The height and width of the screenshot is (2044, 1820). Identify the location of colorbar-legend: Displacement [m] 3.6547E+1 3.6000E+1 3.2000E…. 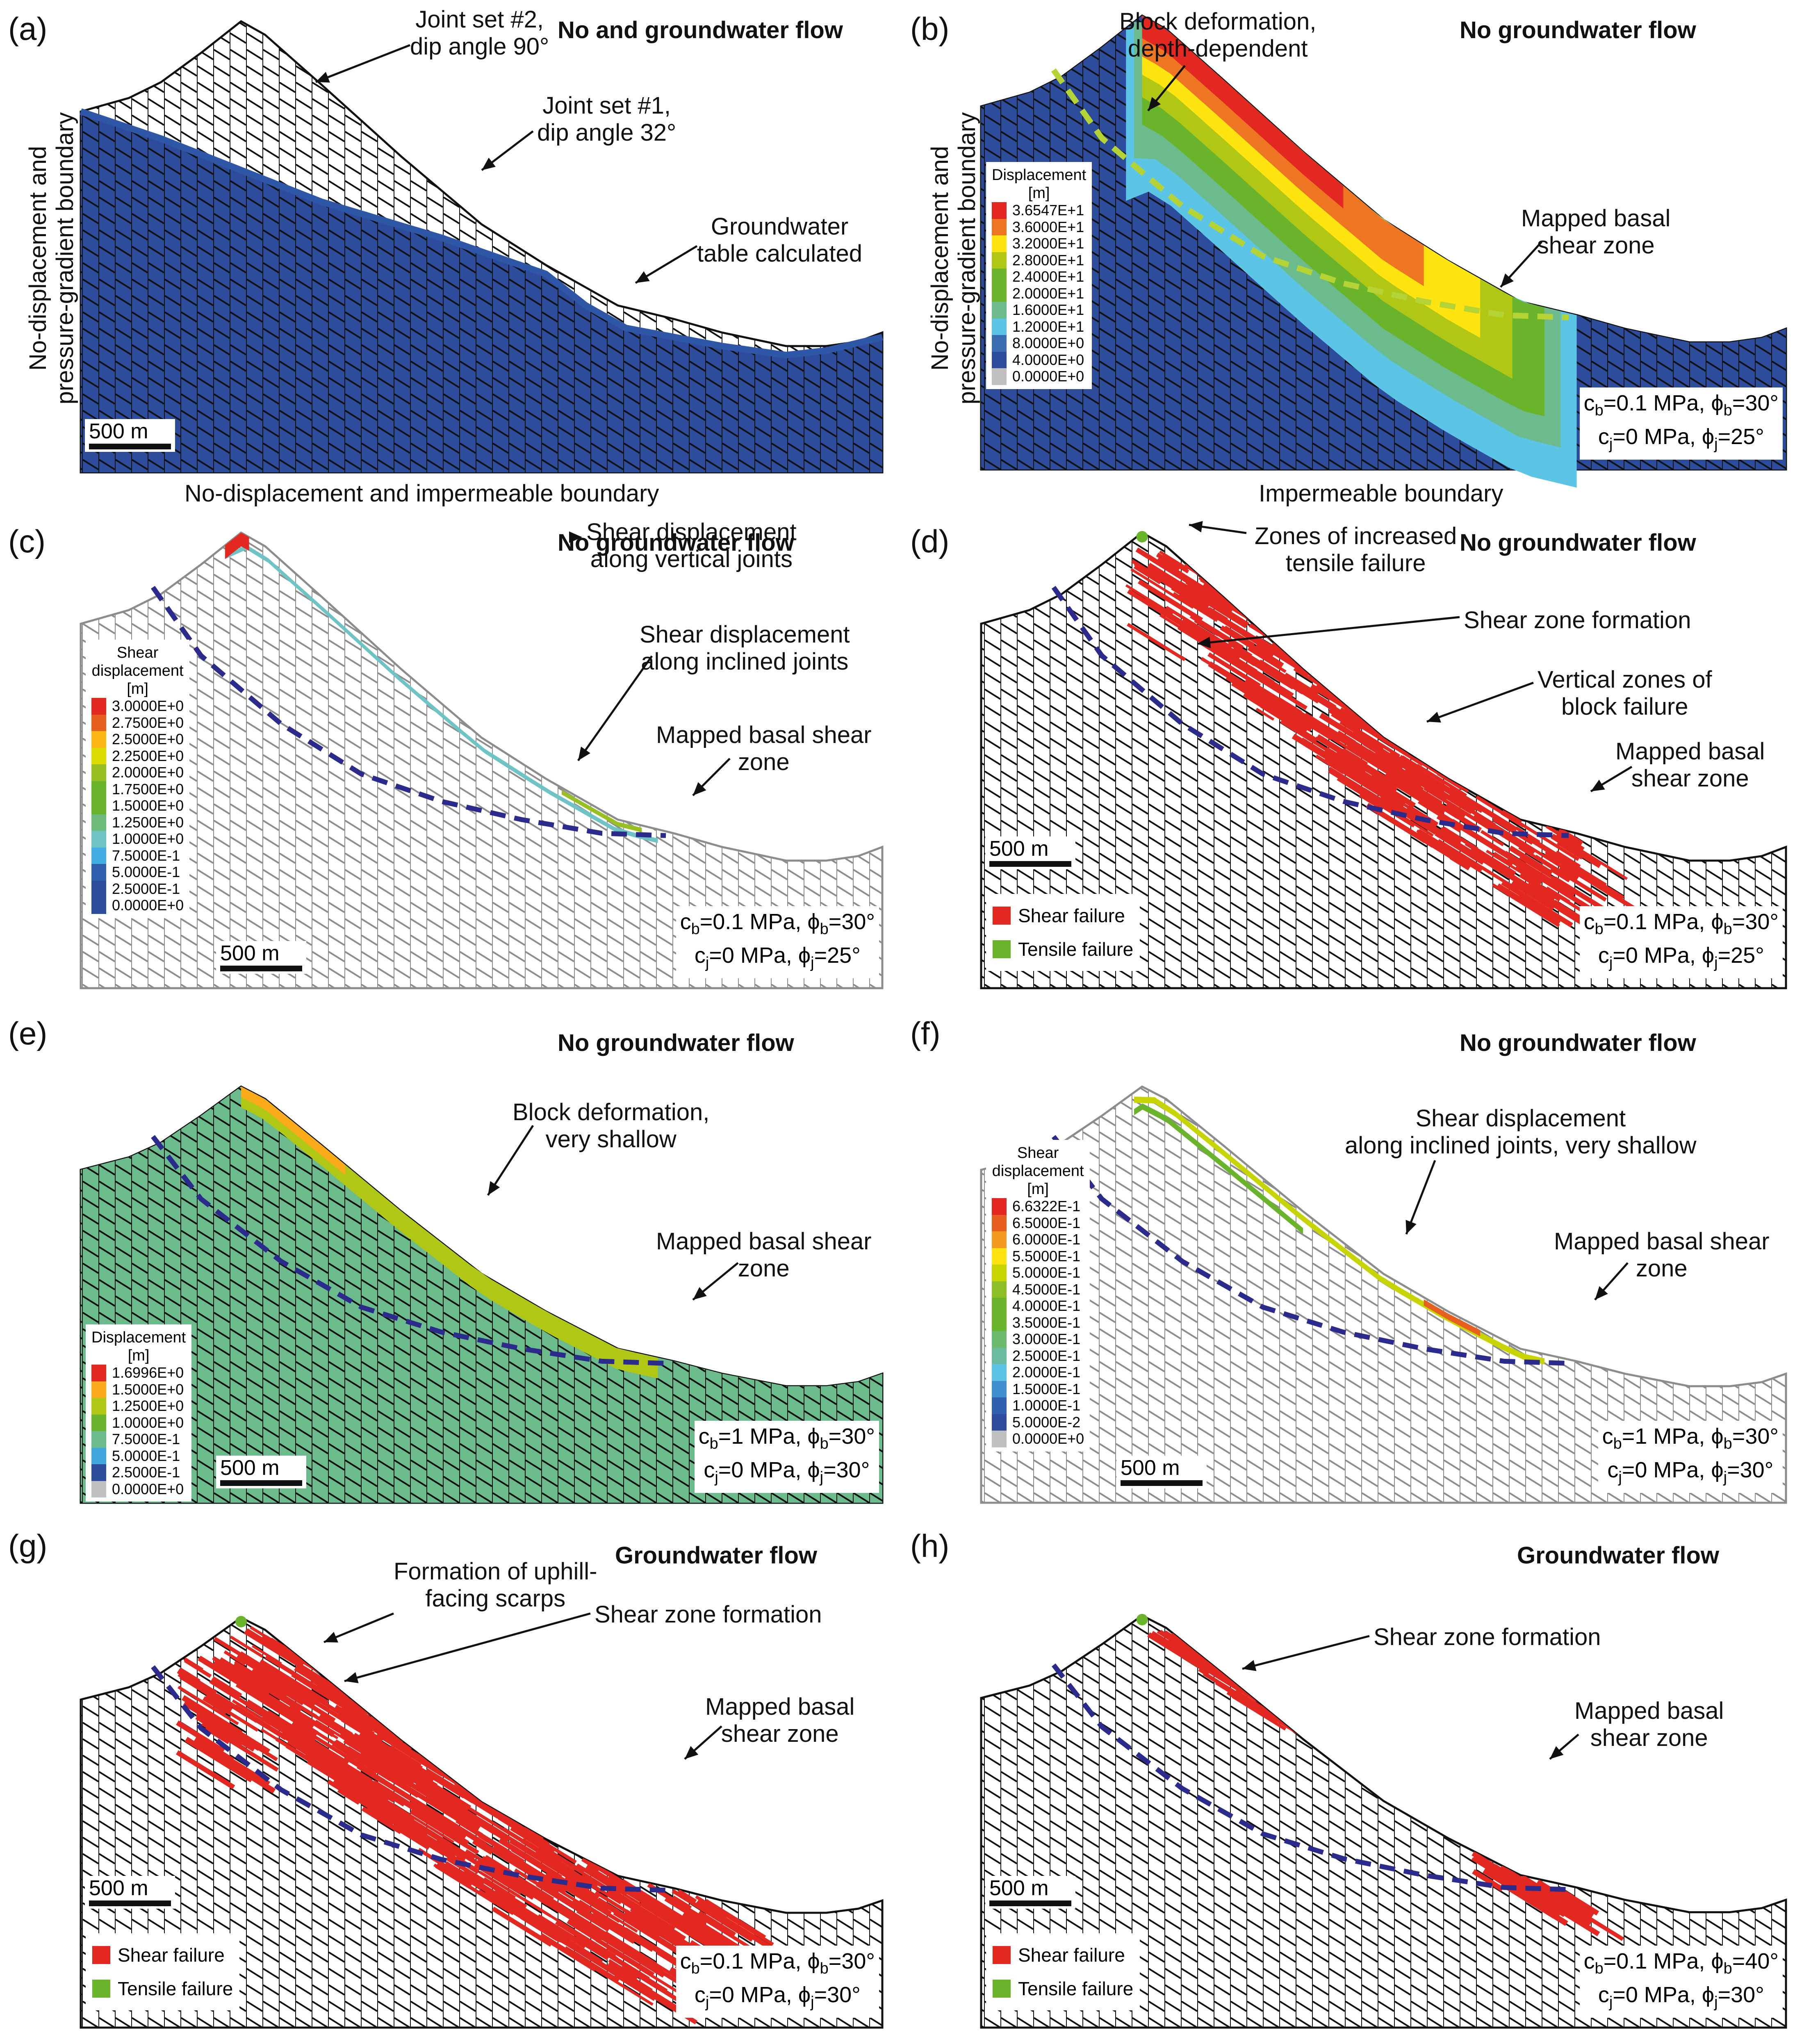
(1039, 275).